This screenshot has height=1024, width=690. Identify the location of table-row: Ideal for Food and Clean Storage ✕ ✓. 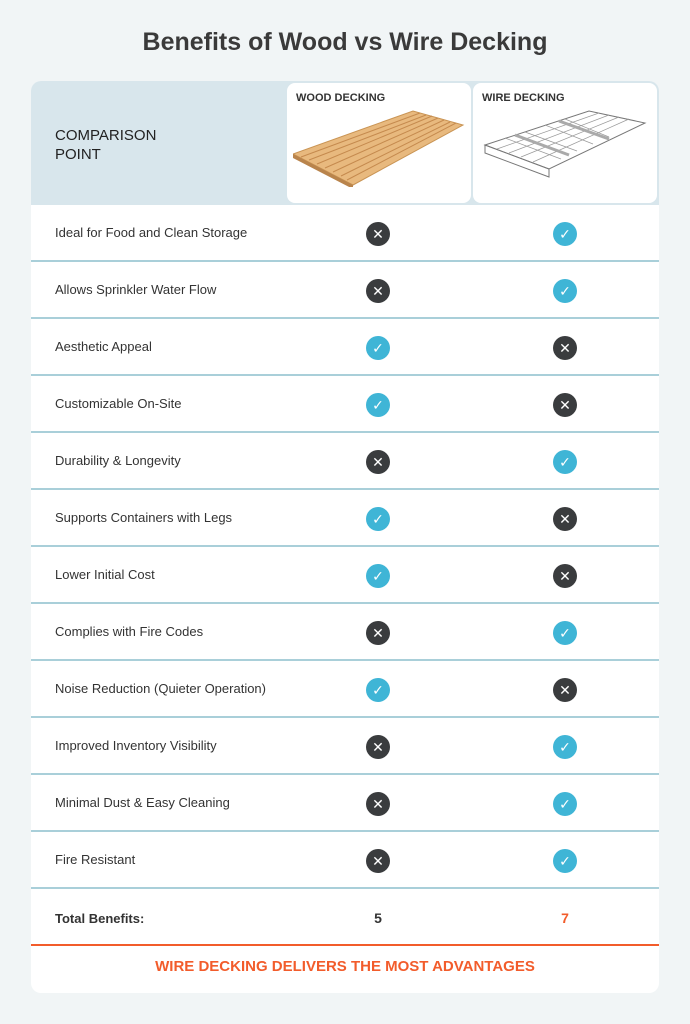
(345, 233).